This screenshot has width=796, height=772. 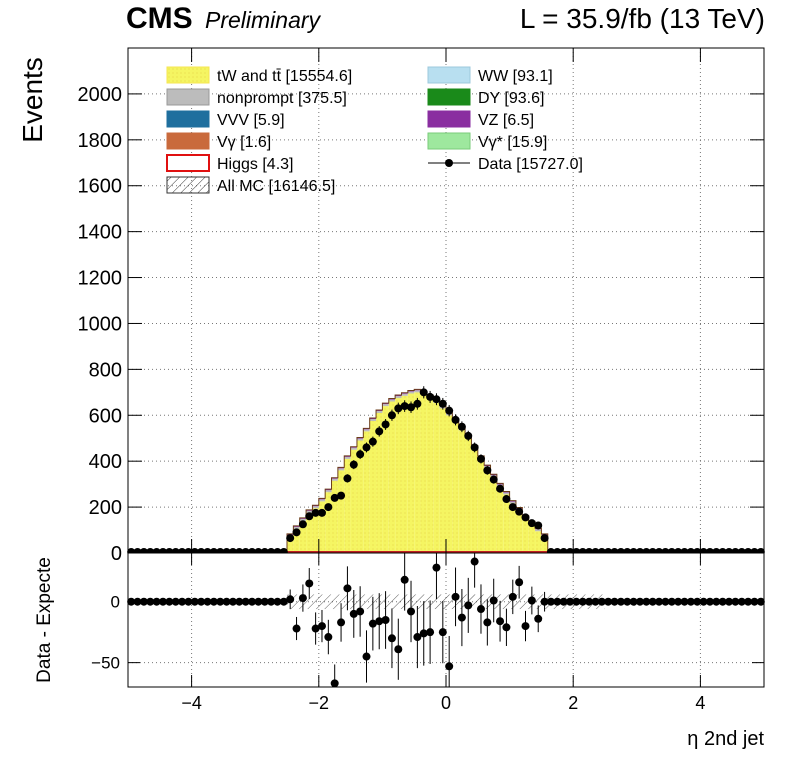 I want to click on ratio-y-axis: −50 0, so click(x=427, y=633).